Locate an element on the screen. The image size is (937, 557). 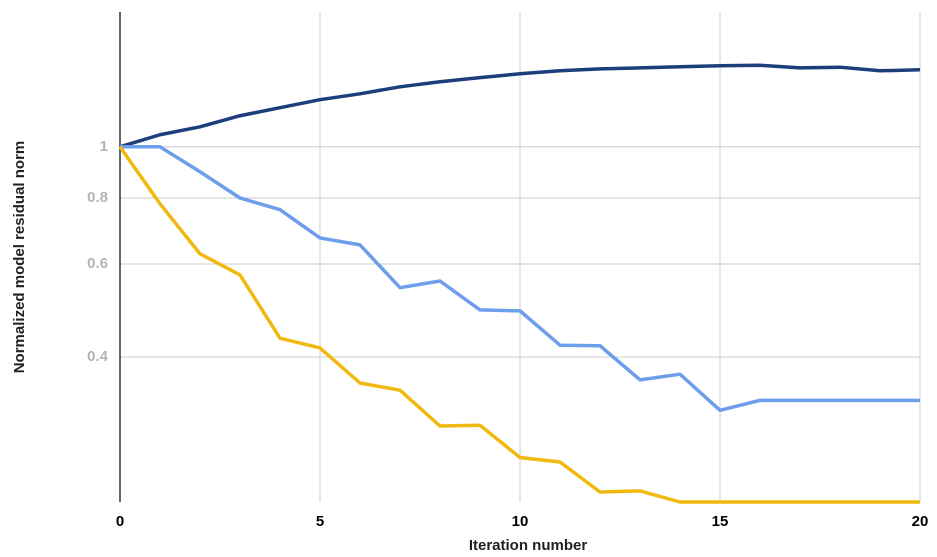
x-axis-label: Iteration number is located at coordinates (528, 545).